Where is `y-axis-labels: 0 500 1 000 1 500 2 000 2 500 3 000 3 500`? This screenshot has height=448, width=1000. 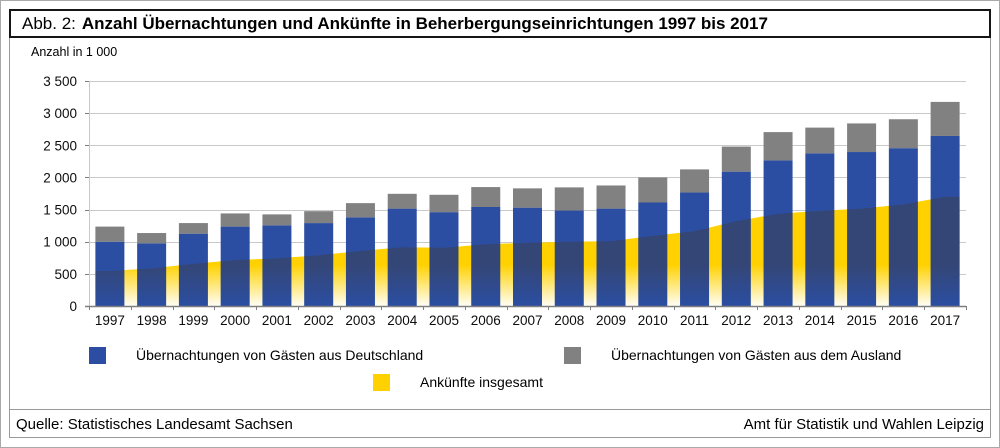
y-axis-labels: 0 500 1 000 1 500 2 000 2 500 3 000 3 500 is located at coordinates (60, 194).